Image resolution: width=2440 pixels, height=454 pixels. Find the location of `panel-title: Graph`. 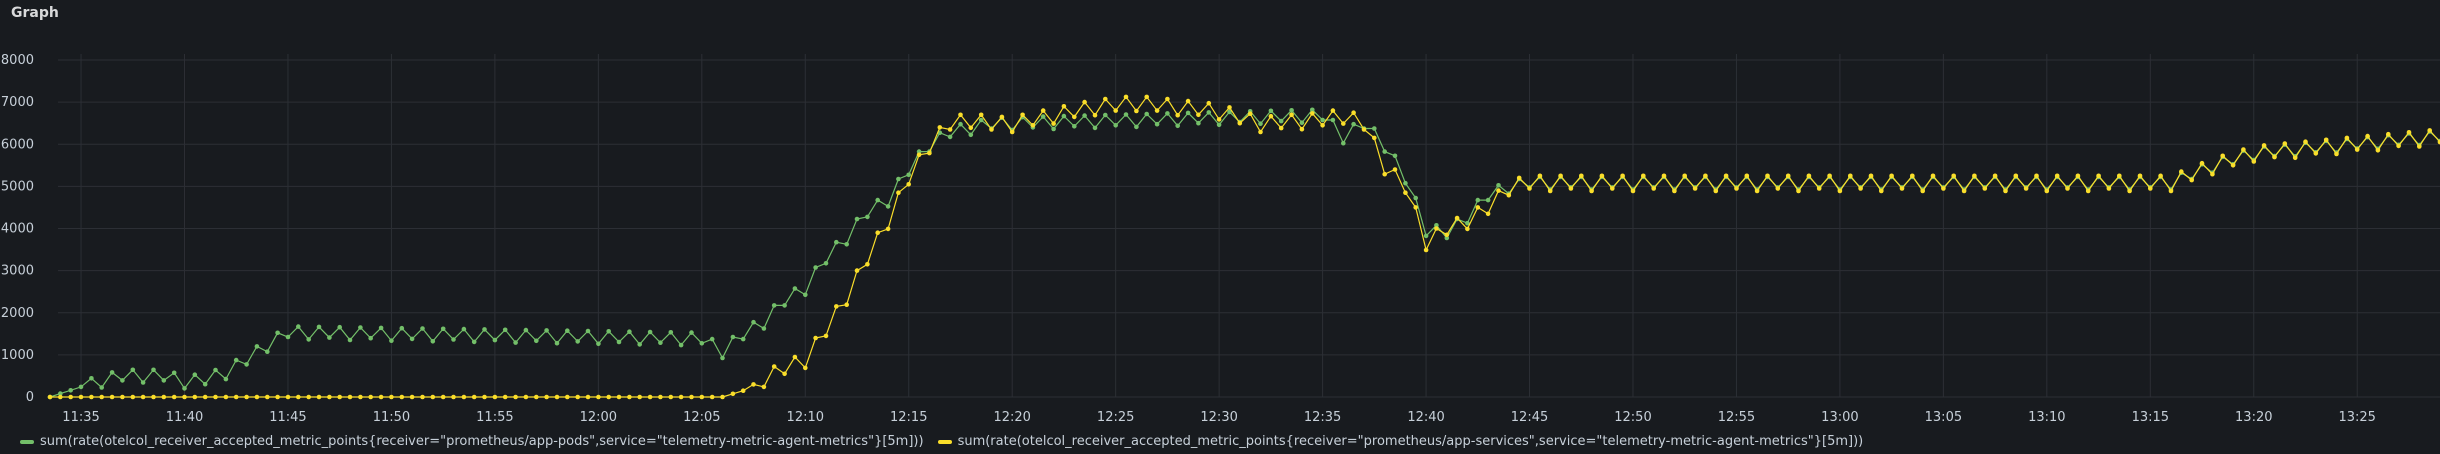

panel-title: Graph is located at coordinates (35, 13).